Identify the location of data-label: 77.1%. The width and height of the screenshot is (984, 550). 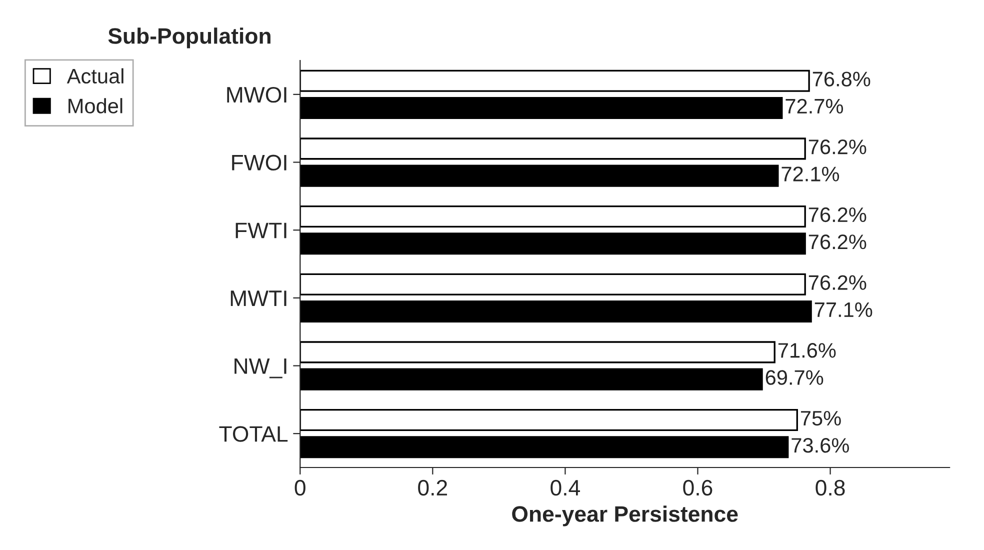
(843, 309).